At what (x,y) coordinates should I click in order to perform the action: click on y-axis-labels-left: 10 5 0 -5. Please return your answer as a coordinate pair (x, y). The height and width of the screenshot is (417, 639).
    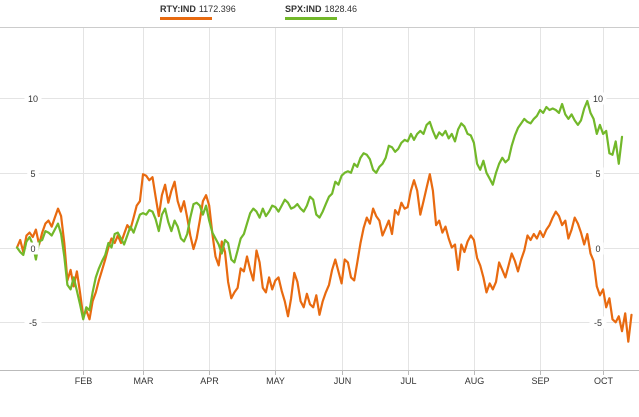
    Looking at the image, I should click on (33, 210).